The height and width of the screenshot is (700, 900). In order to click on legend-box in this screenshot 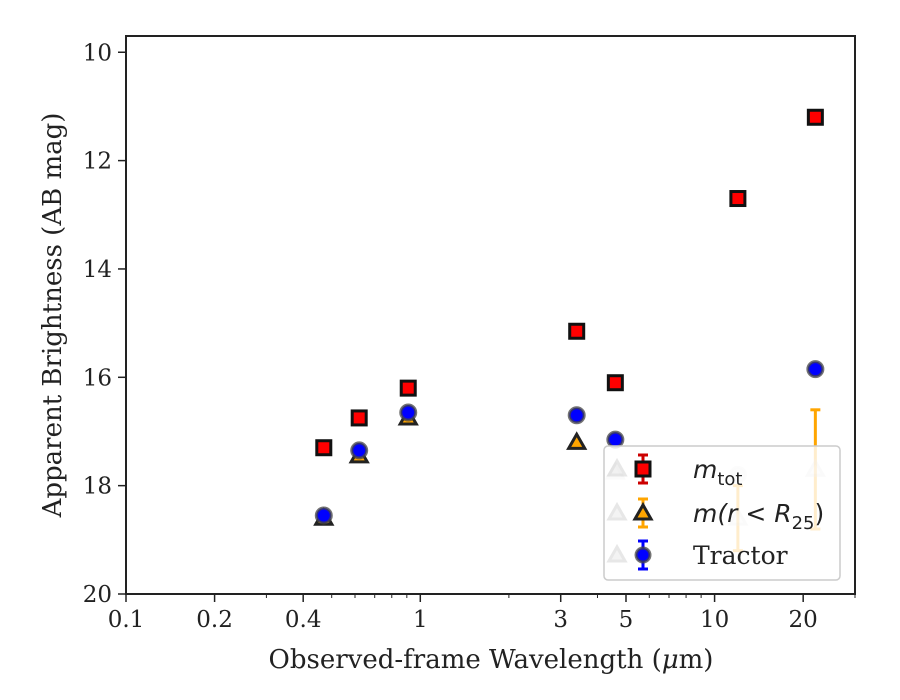, I will do `click(722, 513)`.